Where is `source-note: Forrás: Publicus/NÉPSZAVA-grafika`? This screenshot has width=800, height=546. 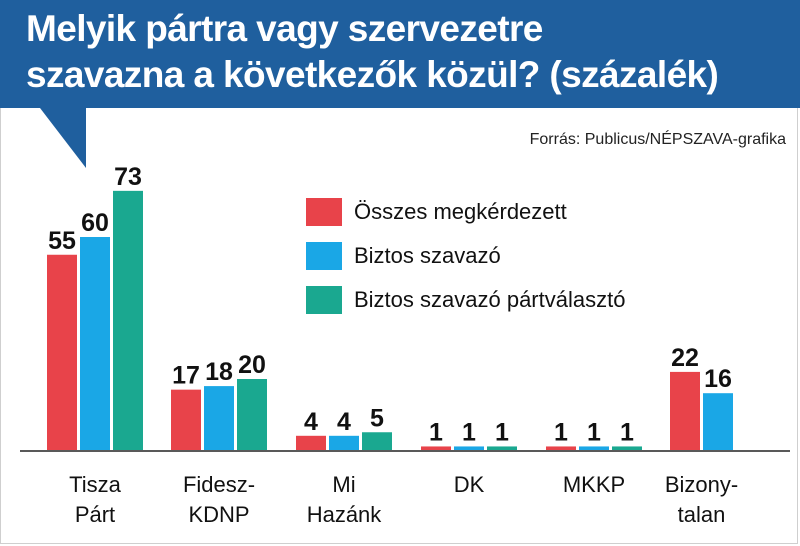 source-note: Forrás: Publicus/NÉPSZAVA-grafika is located at coordinates (657, 139).